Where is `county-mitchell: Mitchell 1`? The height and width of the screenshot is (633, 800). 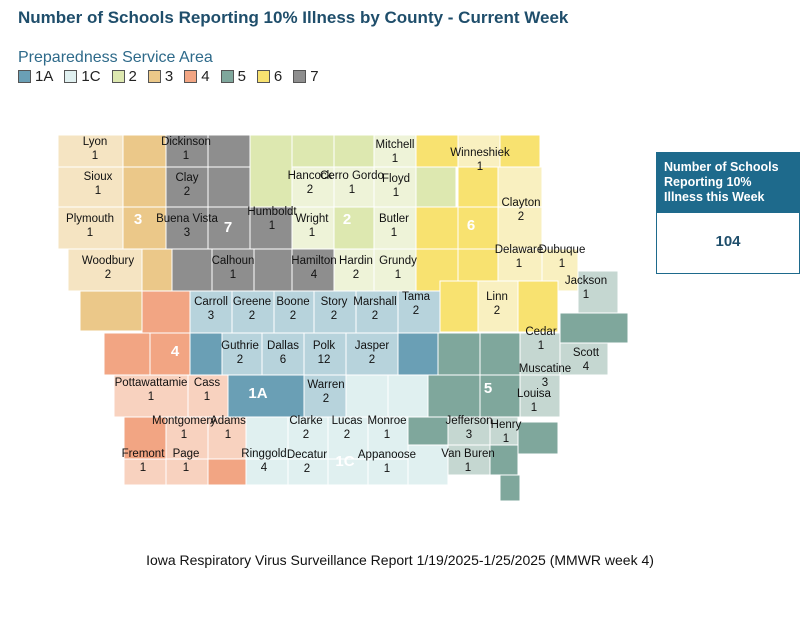
county-mitchell: Mitchell 1 is located at coordinates (395, 152).